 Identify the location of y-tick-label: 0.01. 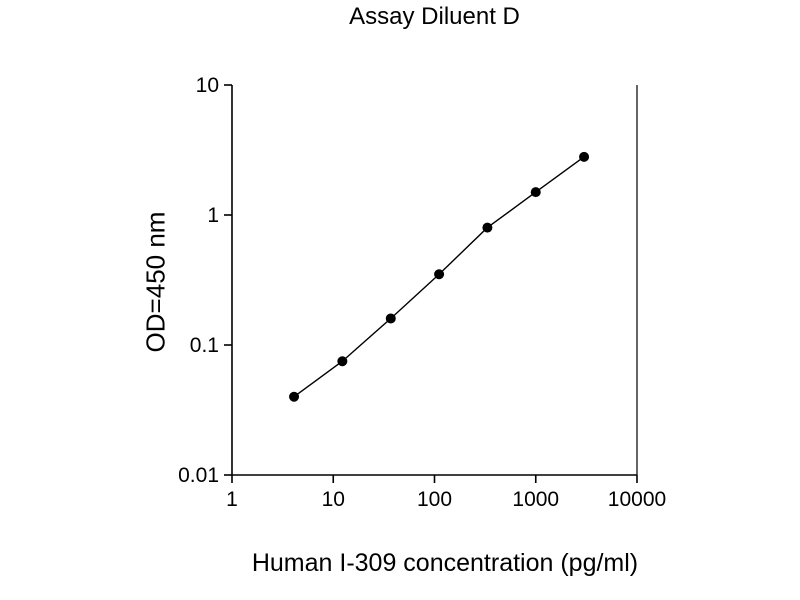
(198, 475).